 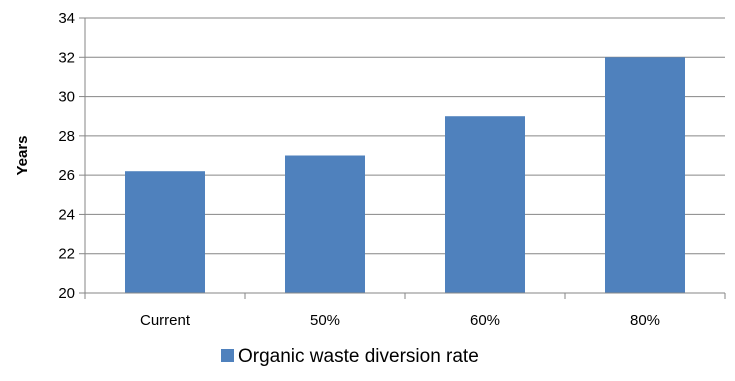 What do you see at coordinates (66, 175) in the screenshot?
I see `y-tick-label: 26` at bounding box center [66, 175].